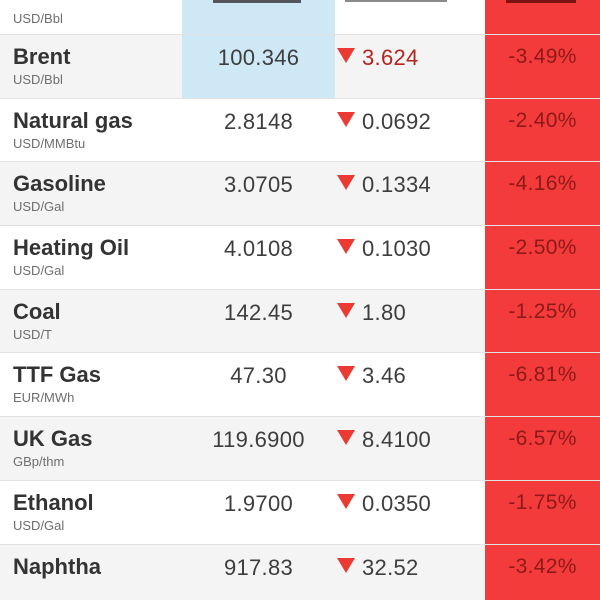  I want to click on commodity-name: UK Gas, so click(53, 439).